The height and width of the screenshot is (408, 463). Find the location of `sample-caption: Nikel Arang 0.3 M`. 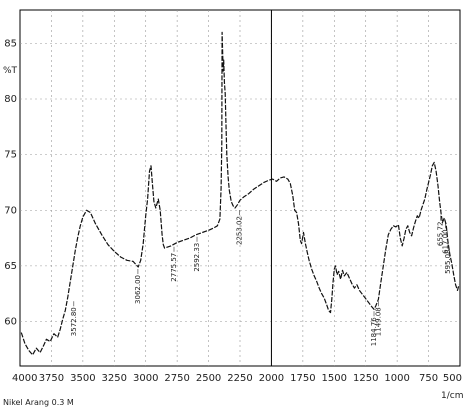

sample-caption: Nikel Arang 0.3 M is located at coordinates (38, 402).